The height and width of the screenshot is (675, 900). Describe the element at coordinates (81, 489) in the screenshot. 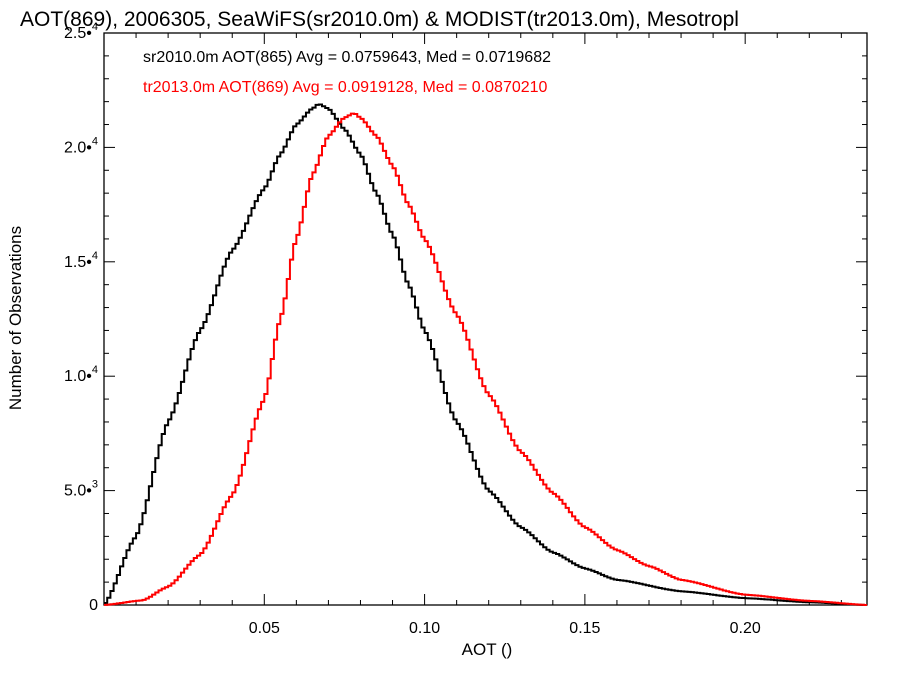

I see `y-tick-label: 5.0•3` at that location.